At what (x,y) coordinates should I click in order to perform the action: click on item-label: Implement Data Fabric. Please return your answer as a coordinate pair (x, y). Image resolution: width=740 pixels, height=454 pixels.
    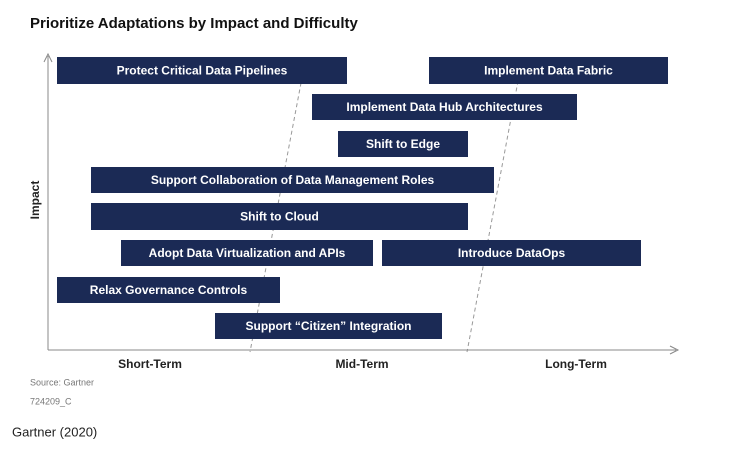
    Looking at the image, I should click on (548, 71).